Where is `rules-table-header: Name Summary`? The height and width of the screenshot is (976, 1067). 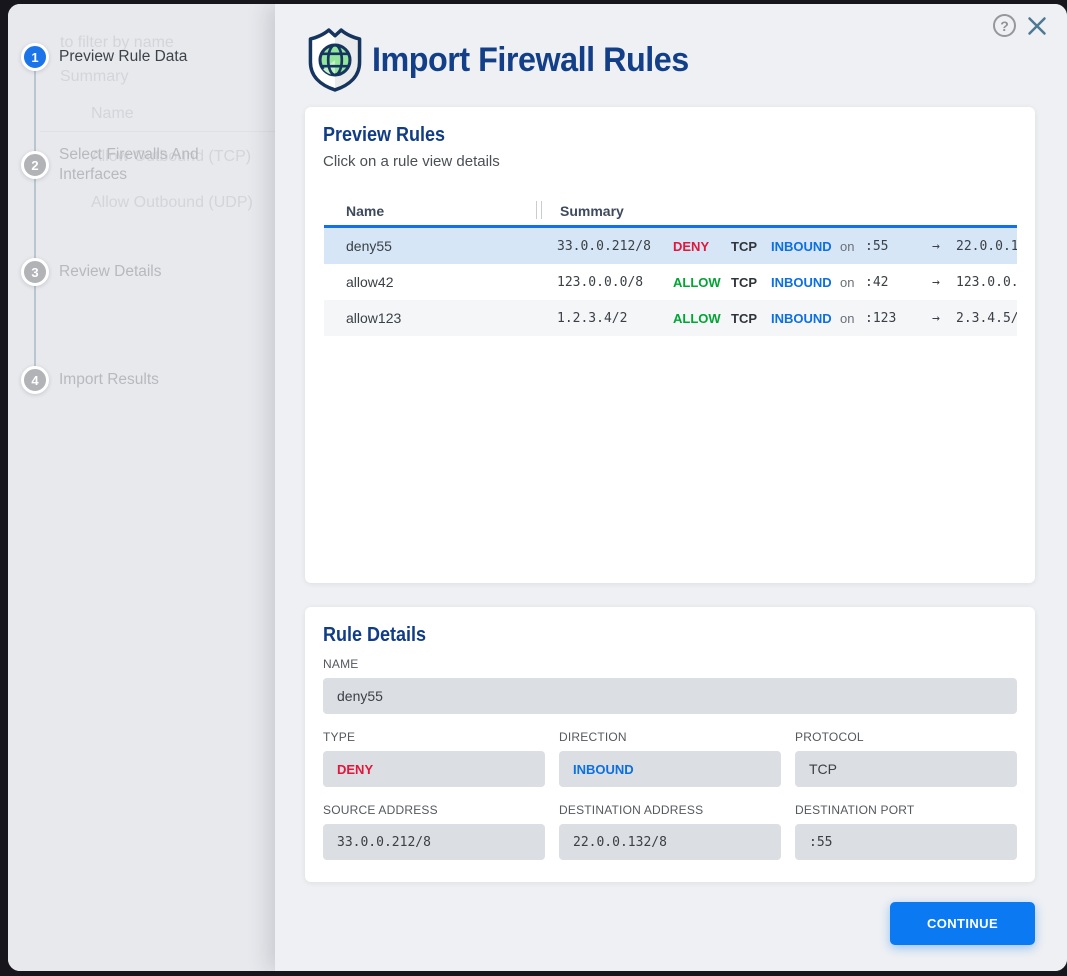 rules-table-header: Name Summary is located at coordinates (670, 211).